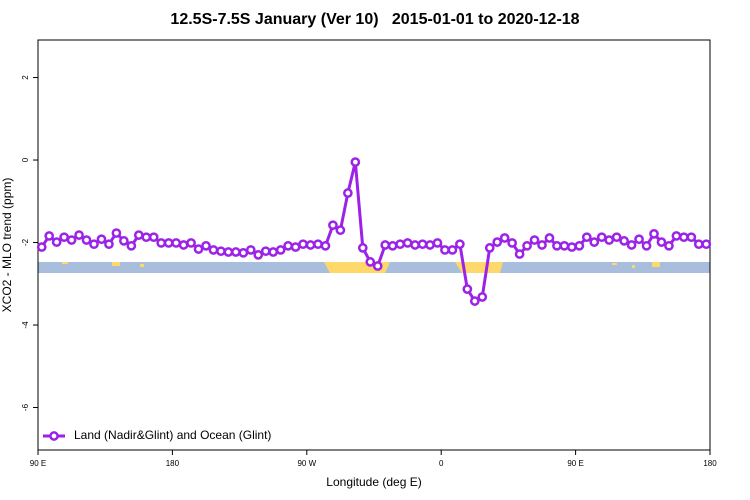  Describe the element at coordinates (25, 242) in the screenshot. I see `y-tick-label: -2` at that location.